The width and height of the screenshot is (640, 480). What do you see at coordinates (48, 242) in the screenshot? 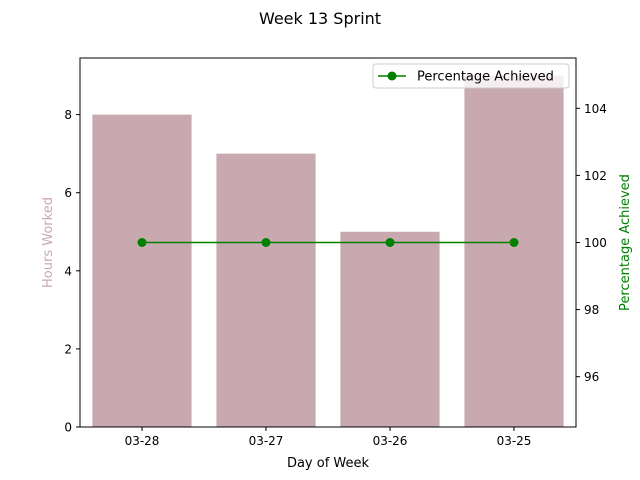
I see `y-axis-left-label: Hours Worked` at bounding box center [48, 242].